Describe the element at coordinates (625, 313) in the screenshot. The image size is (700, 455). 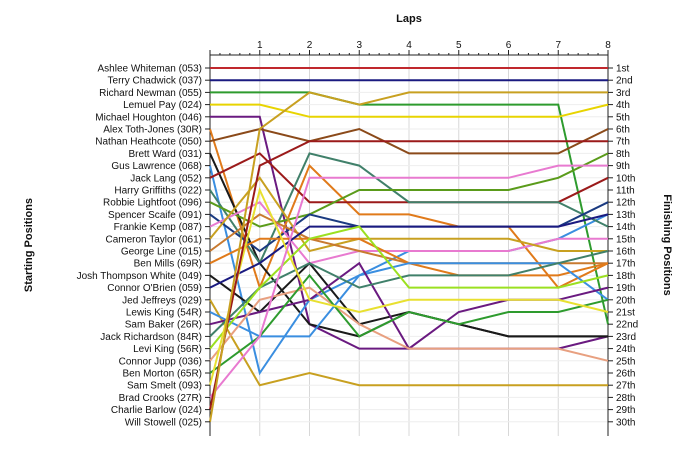
I see `finishing-position-label: 21st` at that location.